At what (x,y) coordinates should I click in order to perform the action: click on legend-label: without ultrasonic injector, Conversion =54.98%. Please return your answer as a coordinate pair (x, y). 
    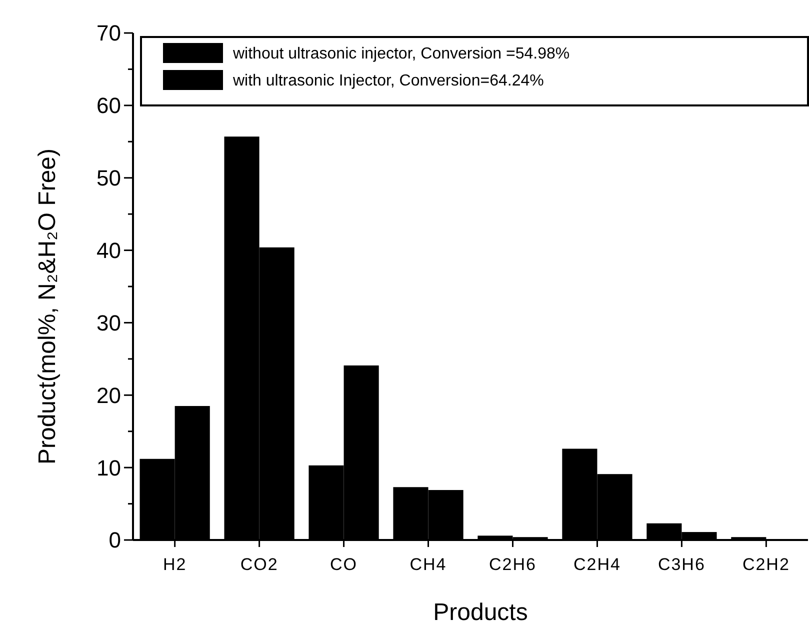
    Looking at the image, I should click on (401, 54).